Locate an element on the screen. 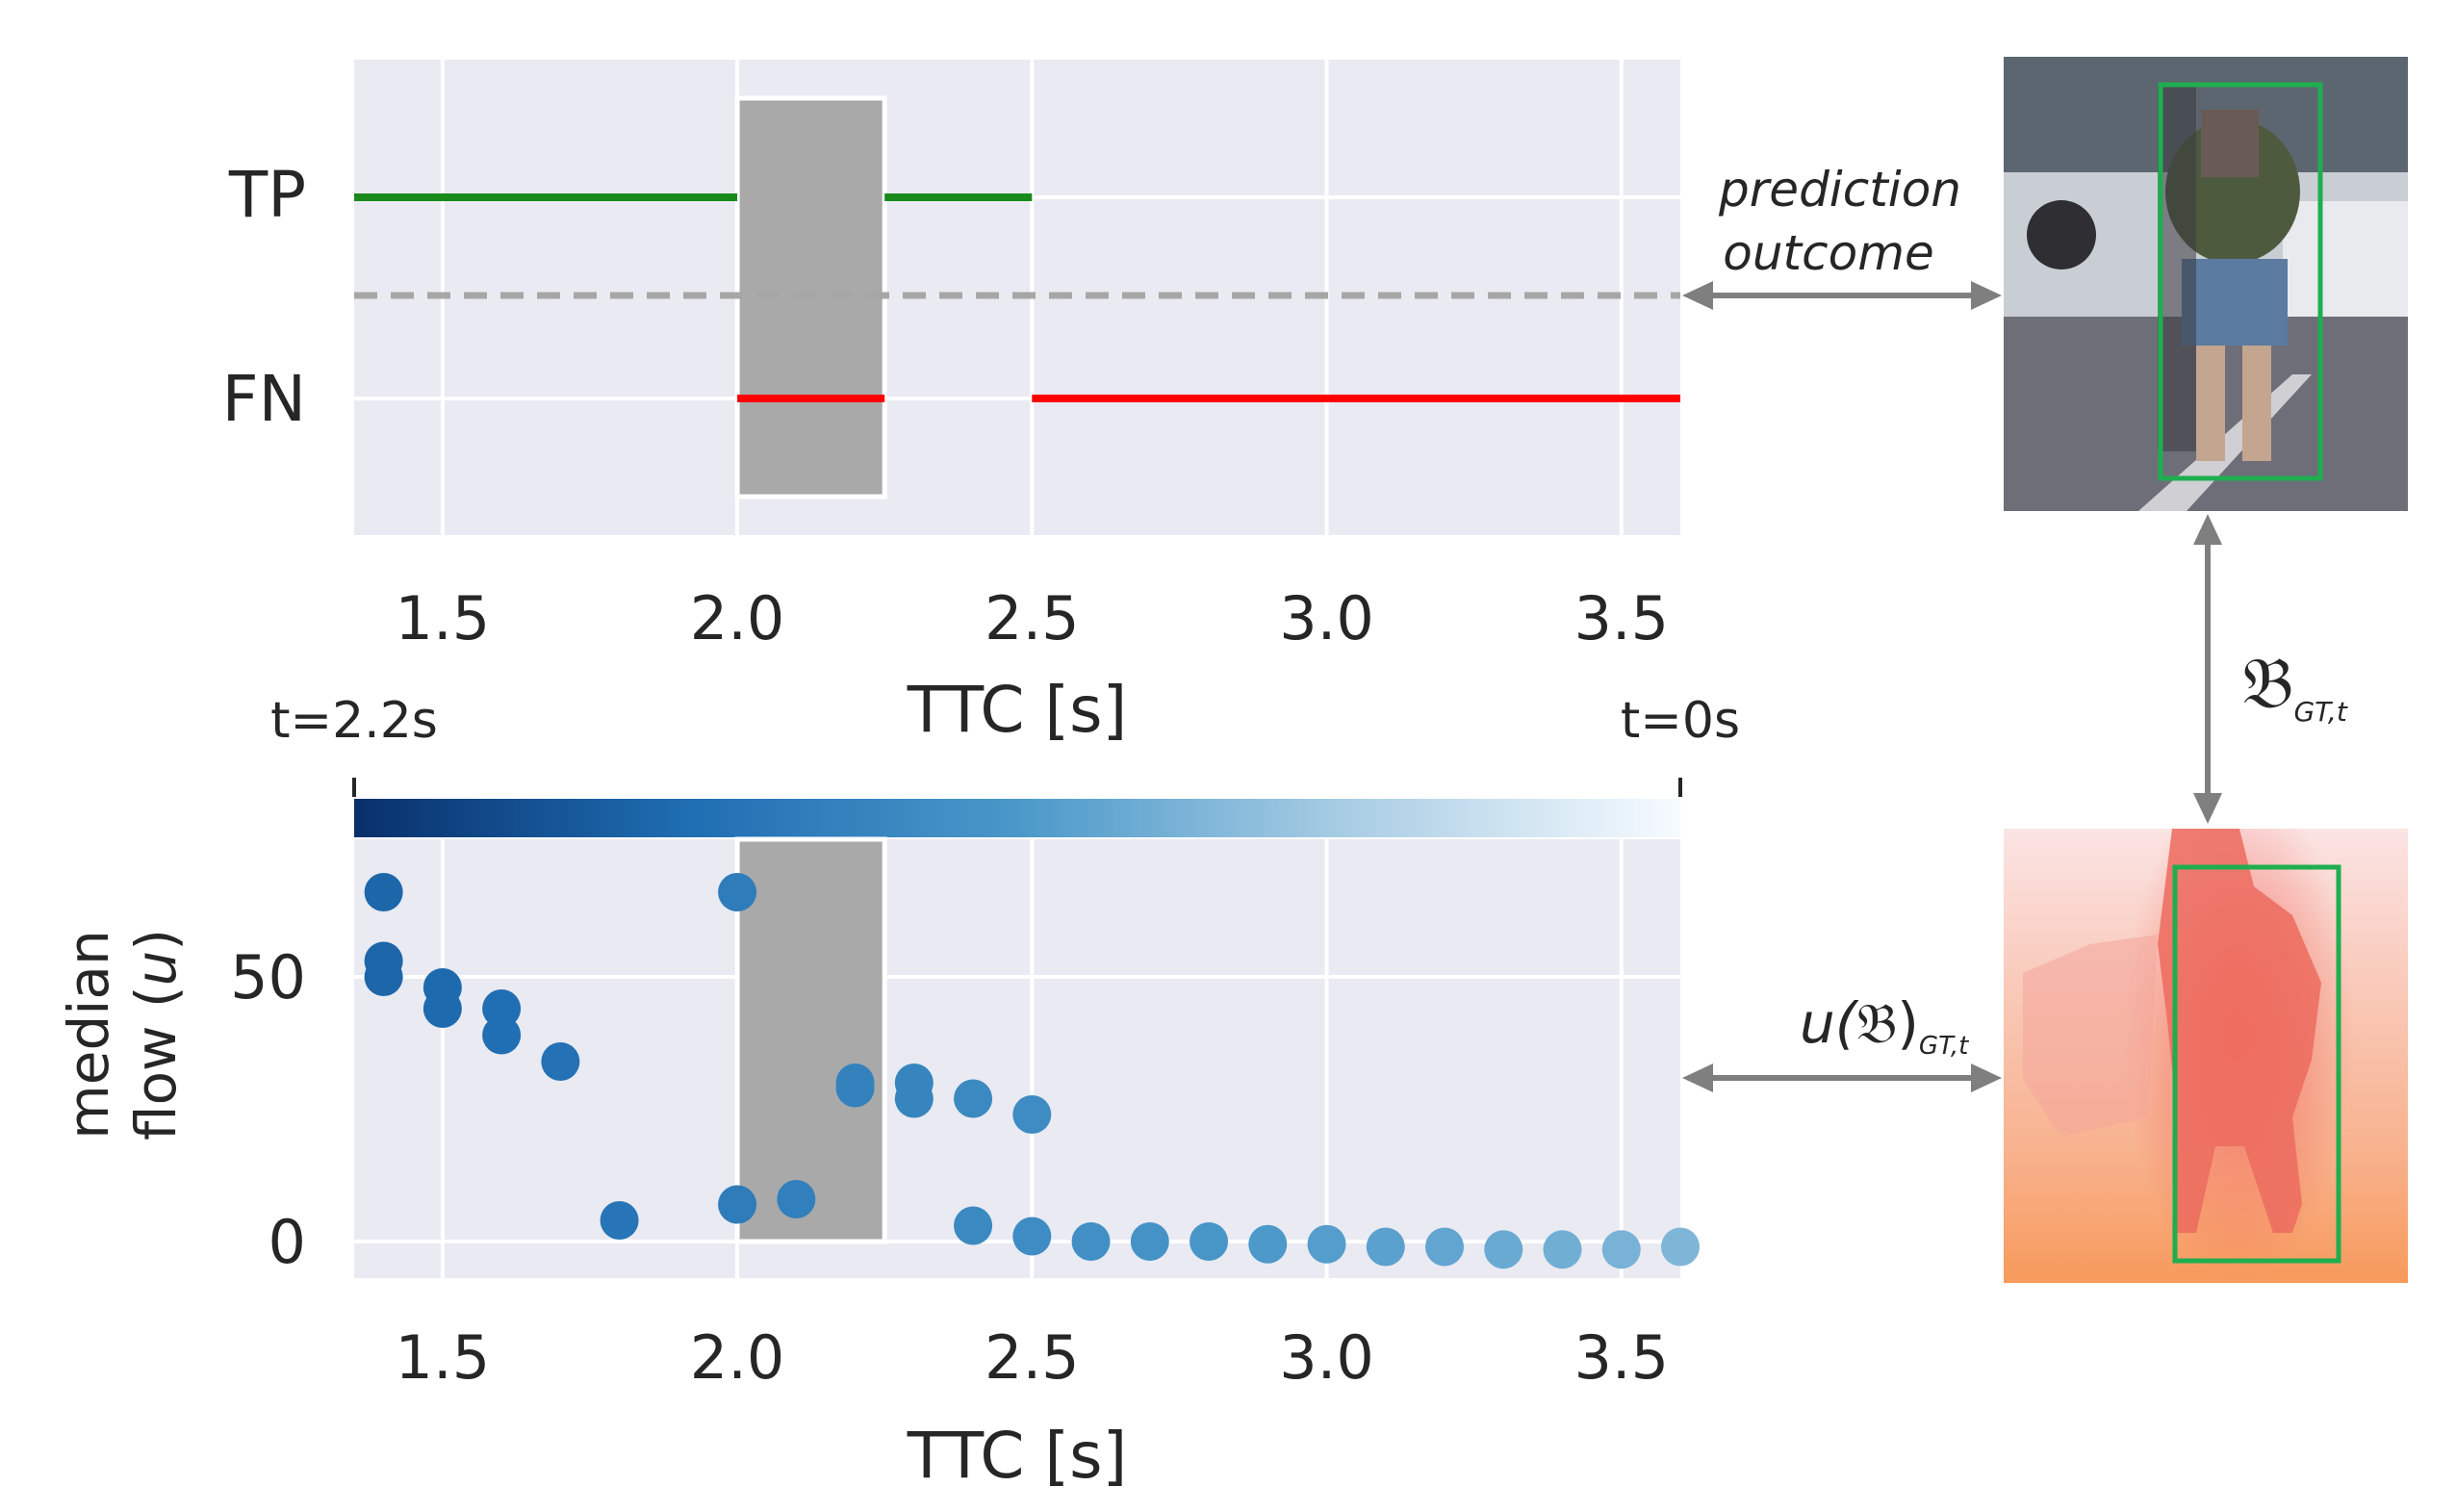 The width and height of the screenshot is (2456, 1512). pedestrian-shorts is located at coordinates (2235, 302).